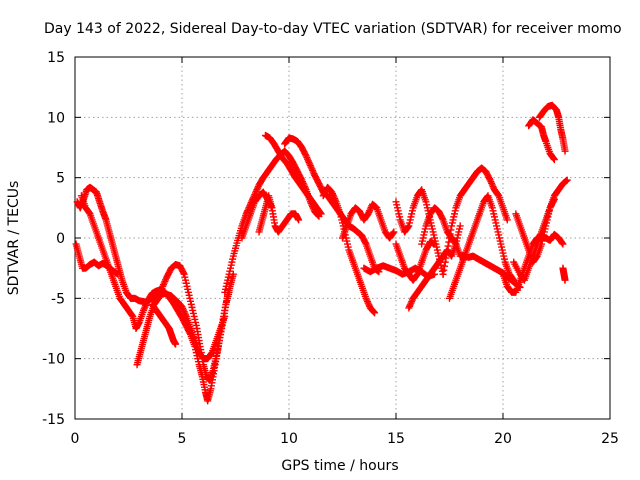 This screenshot has width=640, height=480. I want to click on y-tick-label: 15, so click(56, 58).